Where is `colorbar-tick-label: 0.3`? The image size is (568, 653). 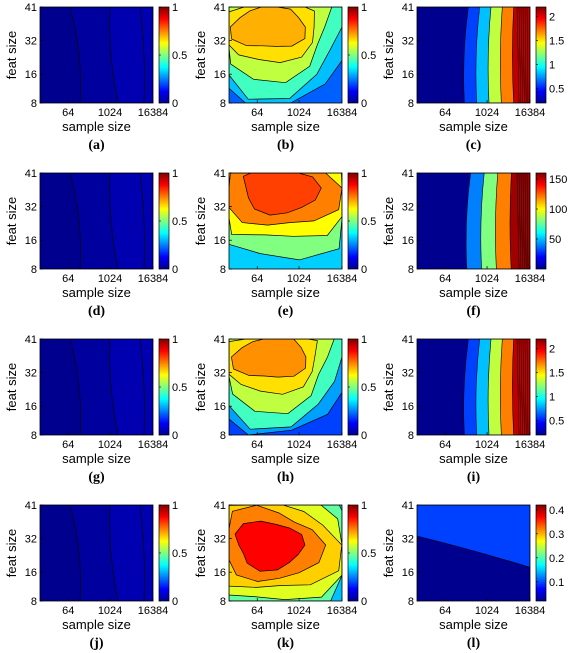 colorbar-tick-label: 0.3 is located at coordinates (556, 535).